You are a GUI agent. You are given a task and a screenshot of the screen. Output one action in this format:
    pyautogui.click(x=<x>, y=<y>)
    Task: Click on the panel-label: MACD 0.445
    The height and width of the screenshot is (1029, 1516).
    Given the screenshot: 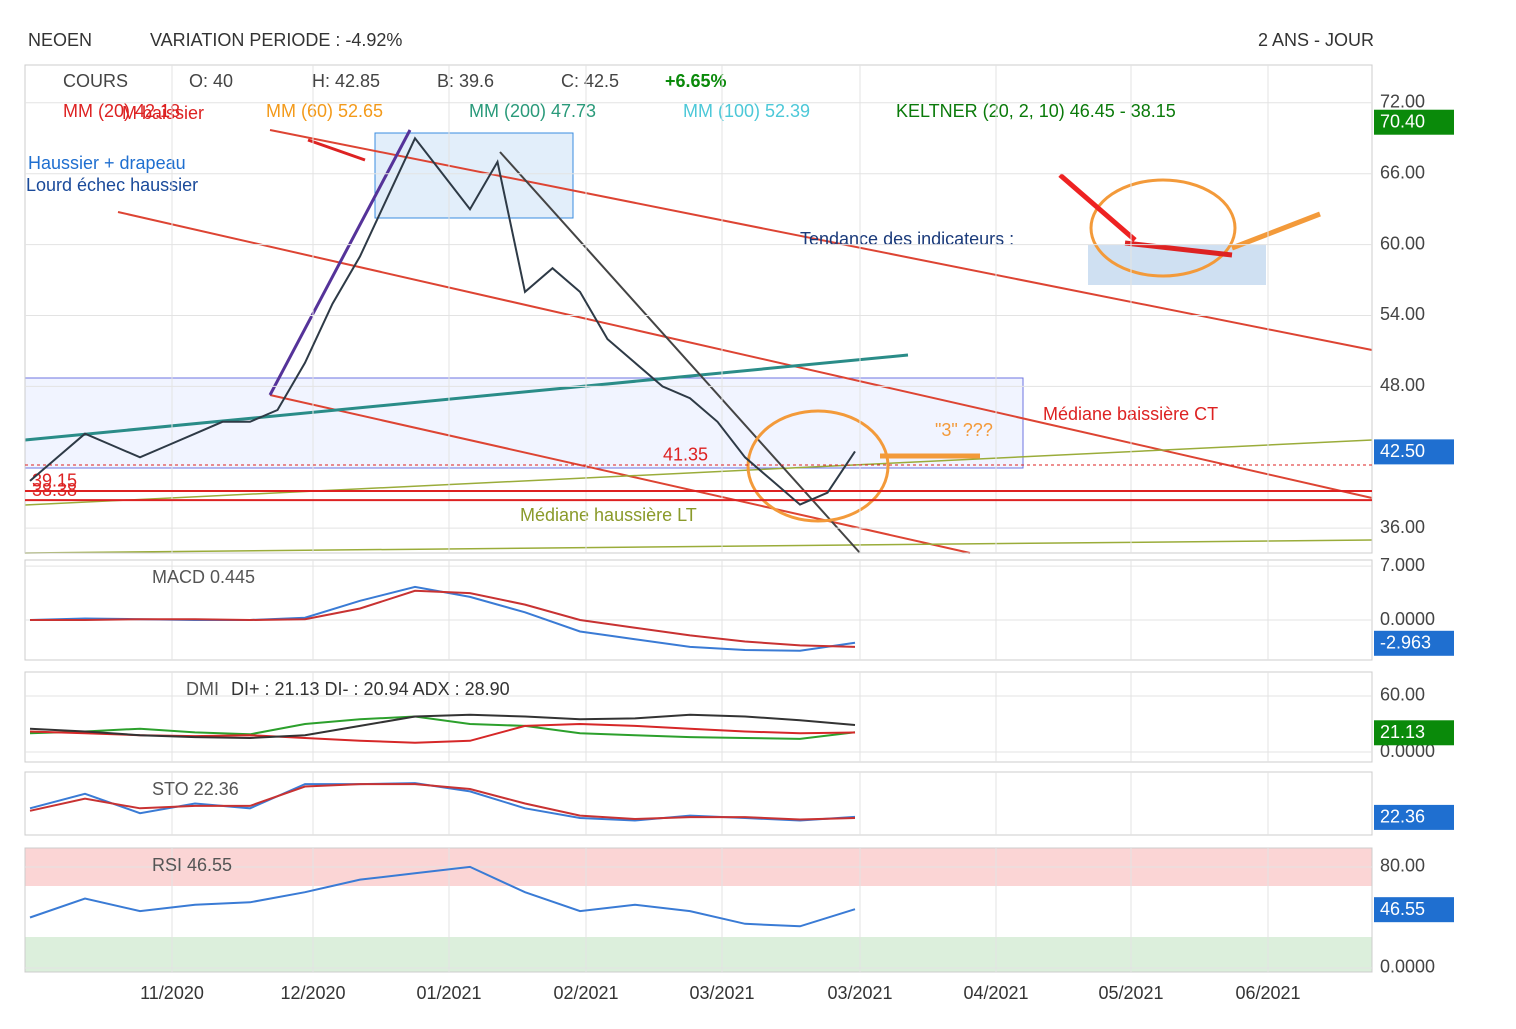 What is the action you would take?
    pyautogui.click(x=203, y=577)
    